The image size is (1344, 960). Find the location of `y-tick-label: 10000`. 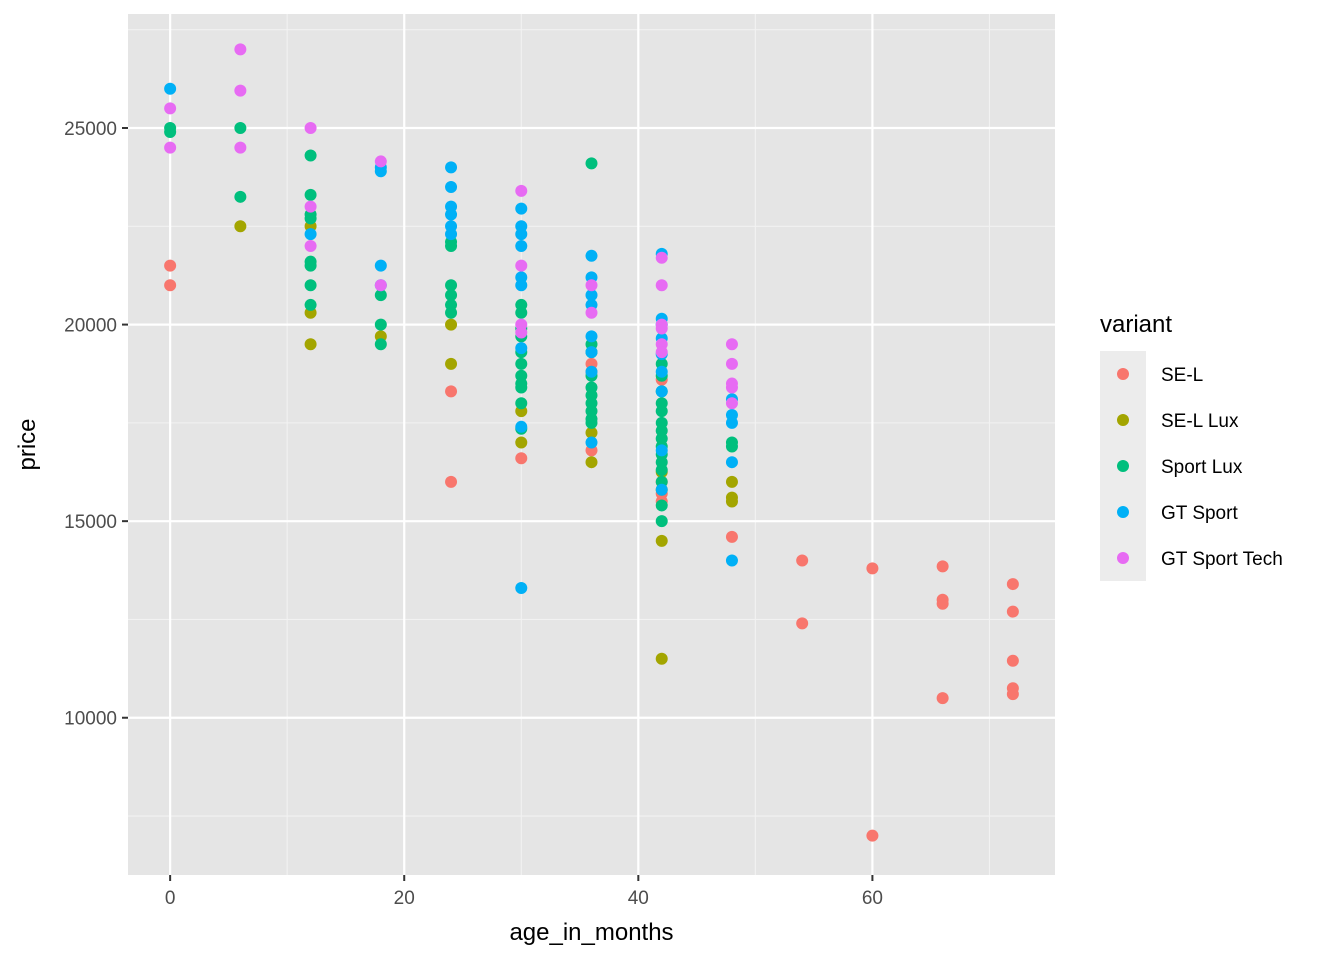

y-tick-label: 10000 is located at coordinates (90, 719).